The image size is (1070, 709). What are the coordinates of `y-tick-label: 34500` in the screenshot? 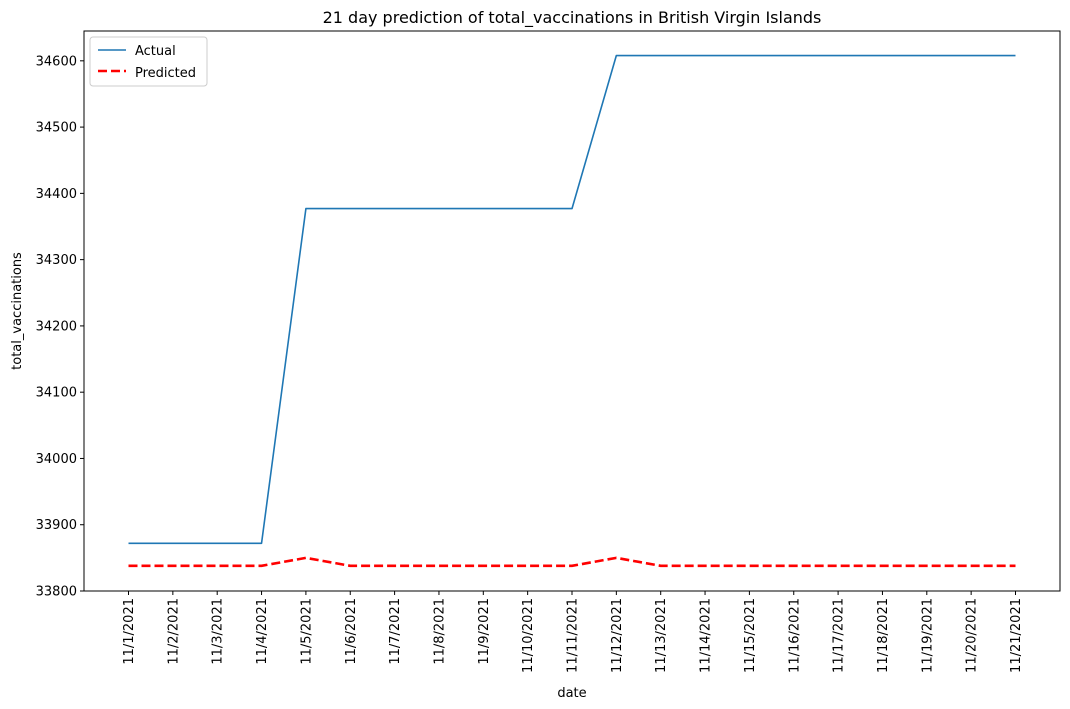 It's located at (56, 128).